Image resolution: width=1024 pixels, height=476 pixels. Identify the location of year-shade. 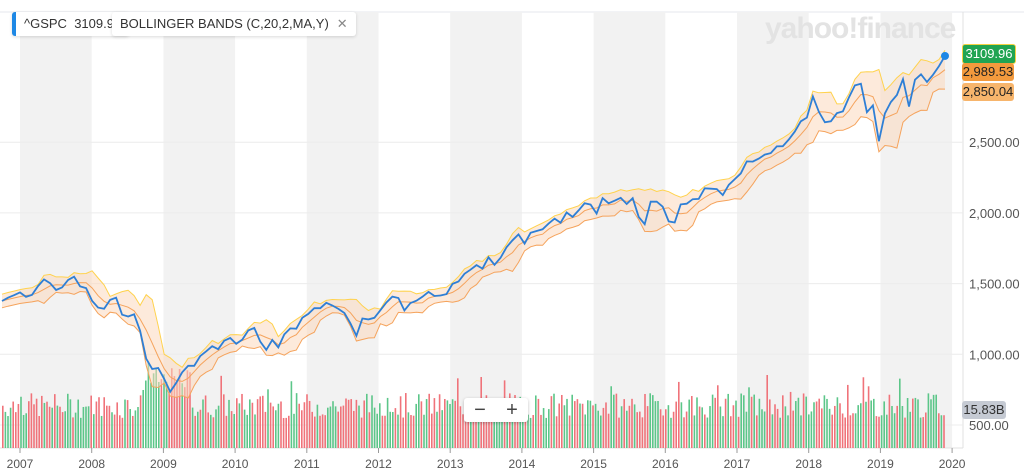
(486, 230).